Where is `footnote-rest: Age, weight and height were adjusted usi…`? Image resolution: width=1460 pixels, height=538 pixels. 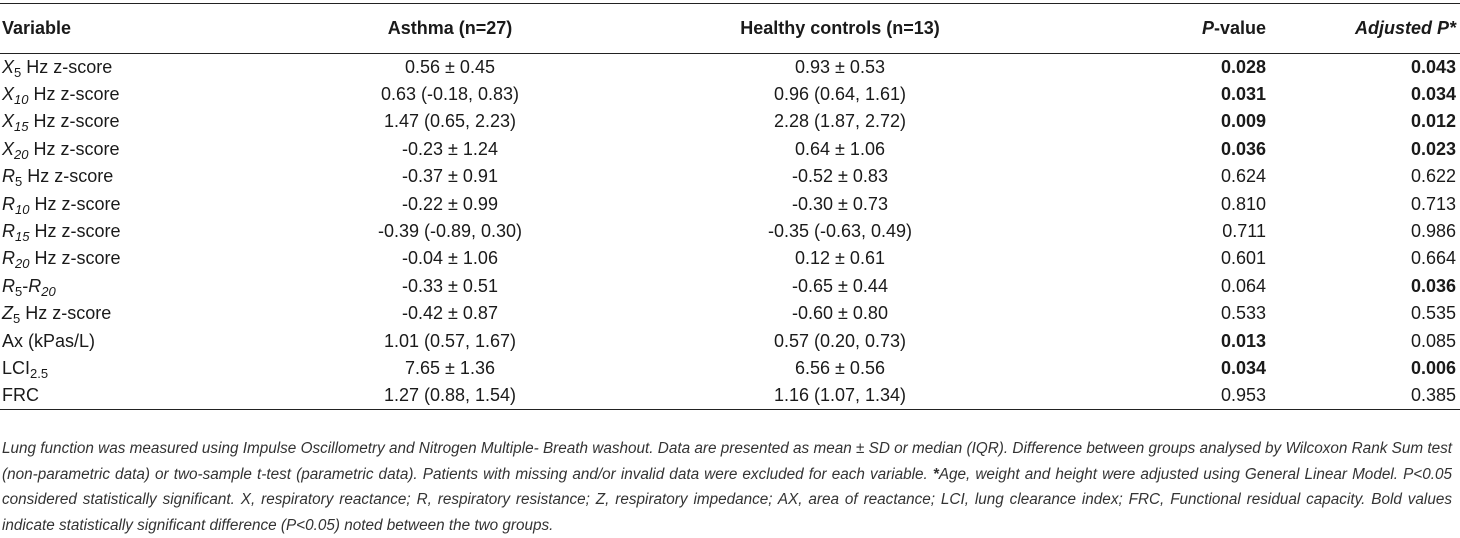
footnote-rest: Age, weight and height were adjusted usi… is located at coordinates (727, 499).